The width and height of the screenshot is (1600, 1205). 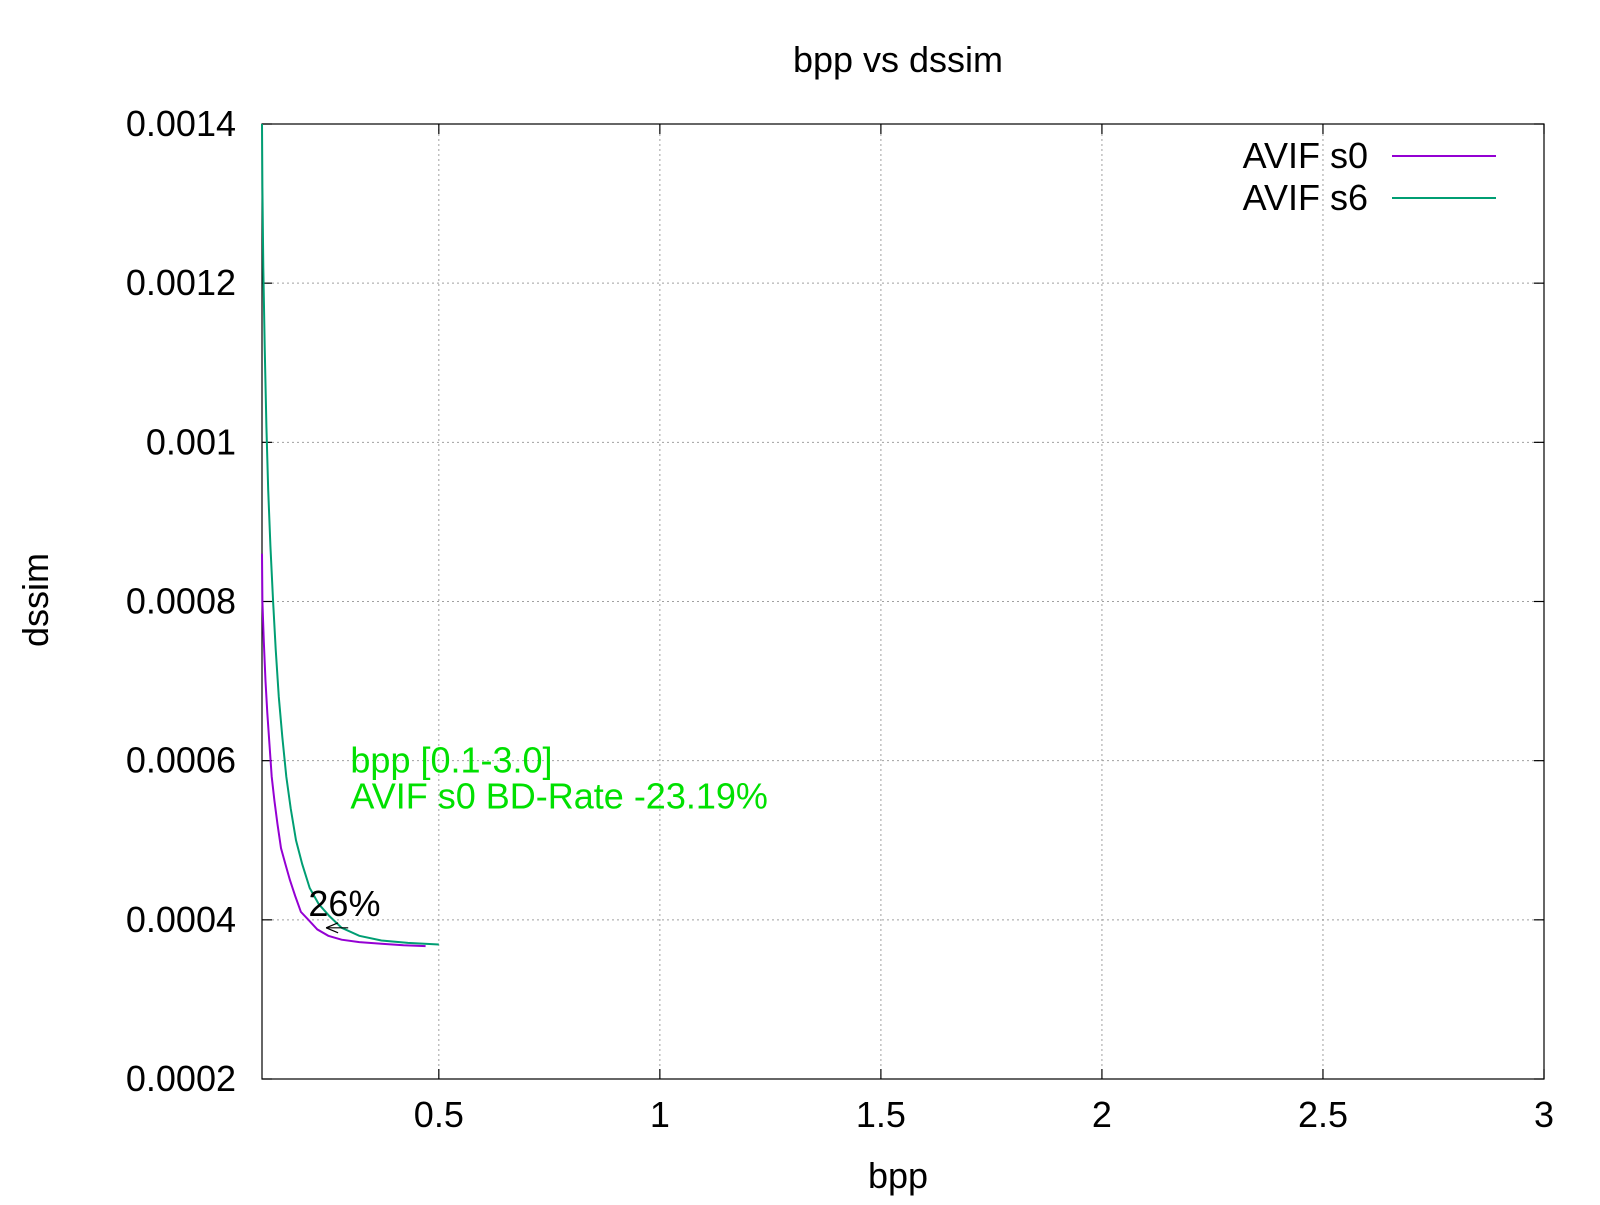 I want to click on annotation-bd-rate: AVIF s0 BD-Rate -23.19%, so click(x=559, y=795).